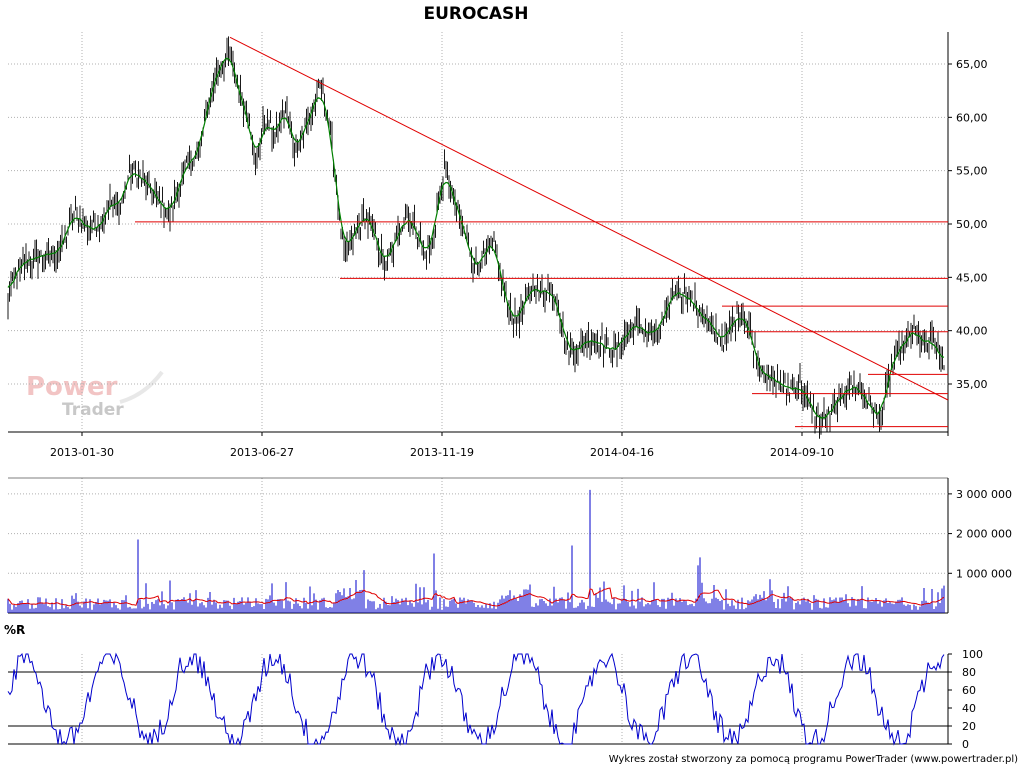  What do you see at coordinates (965, 699) in the screenshot?
I see `williams-r-y-axis: 0 20 40 60 80 100` at bounding box center [965, 699].